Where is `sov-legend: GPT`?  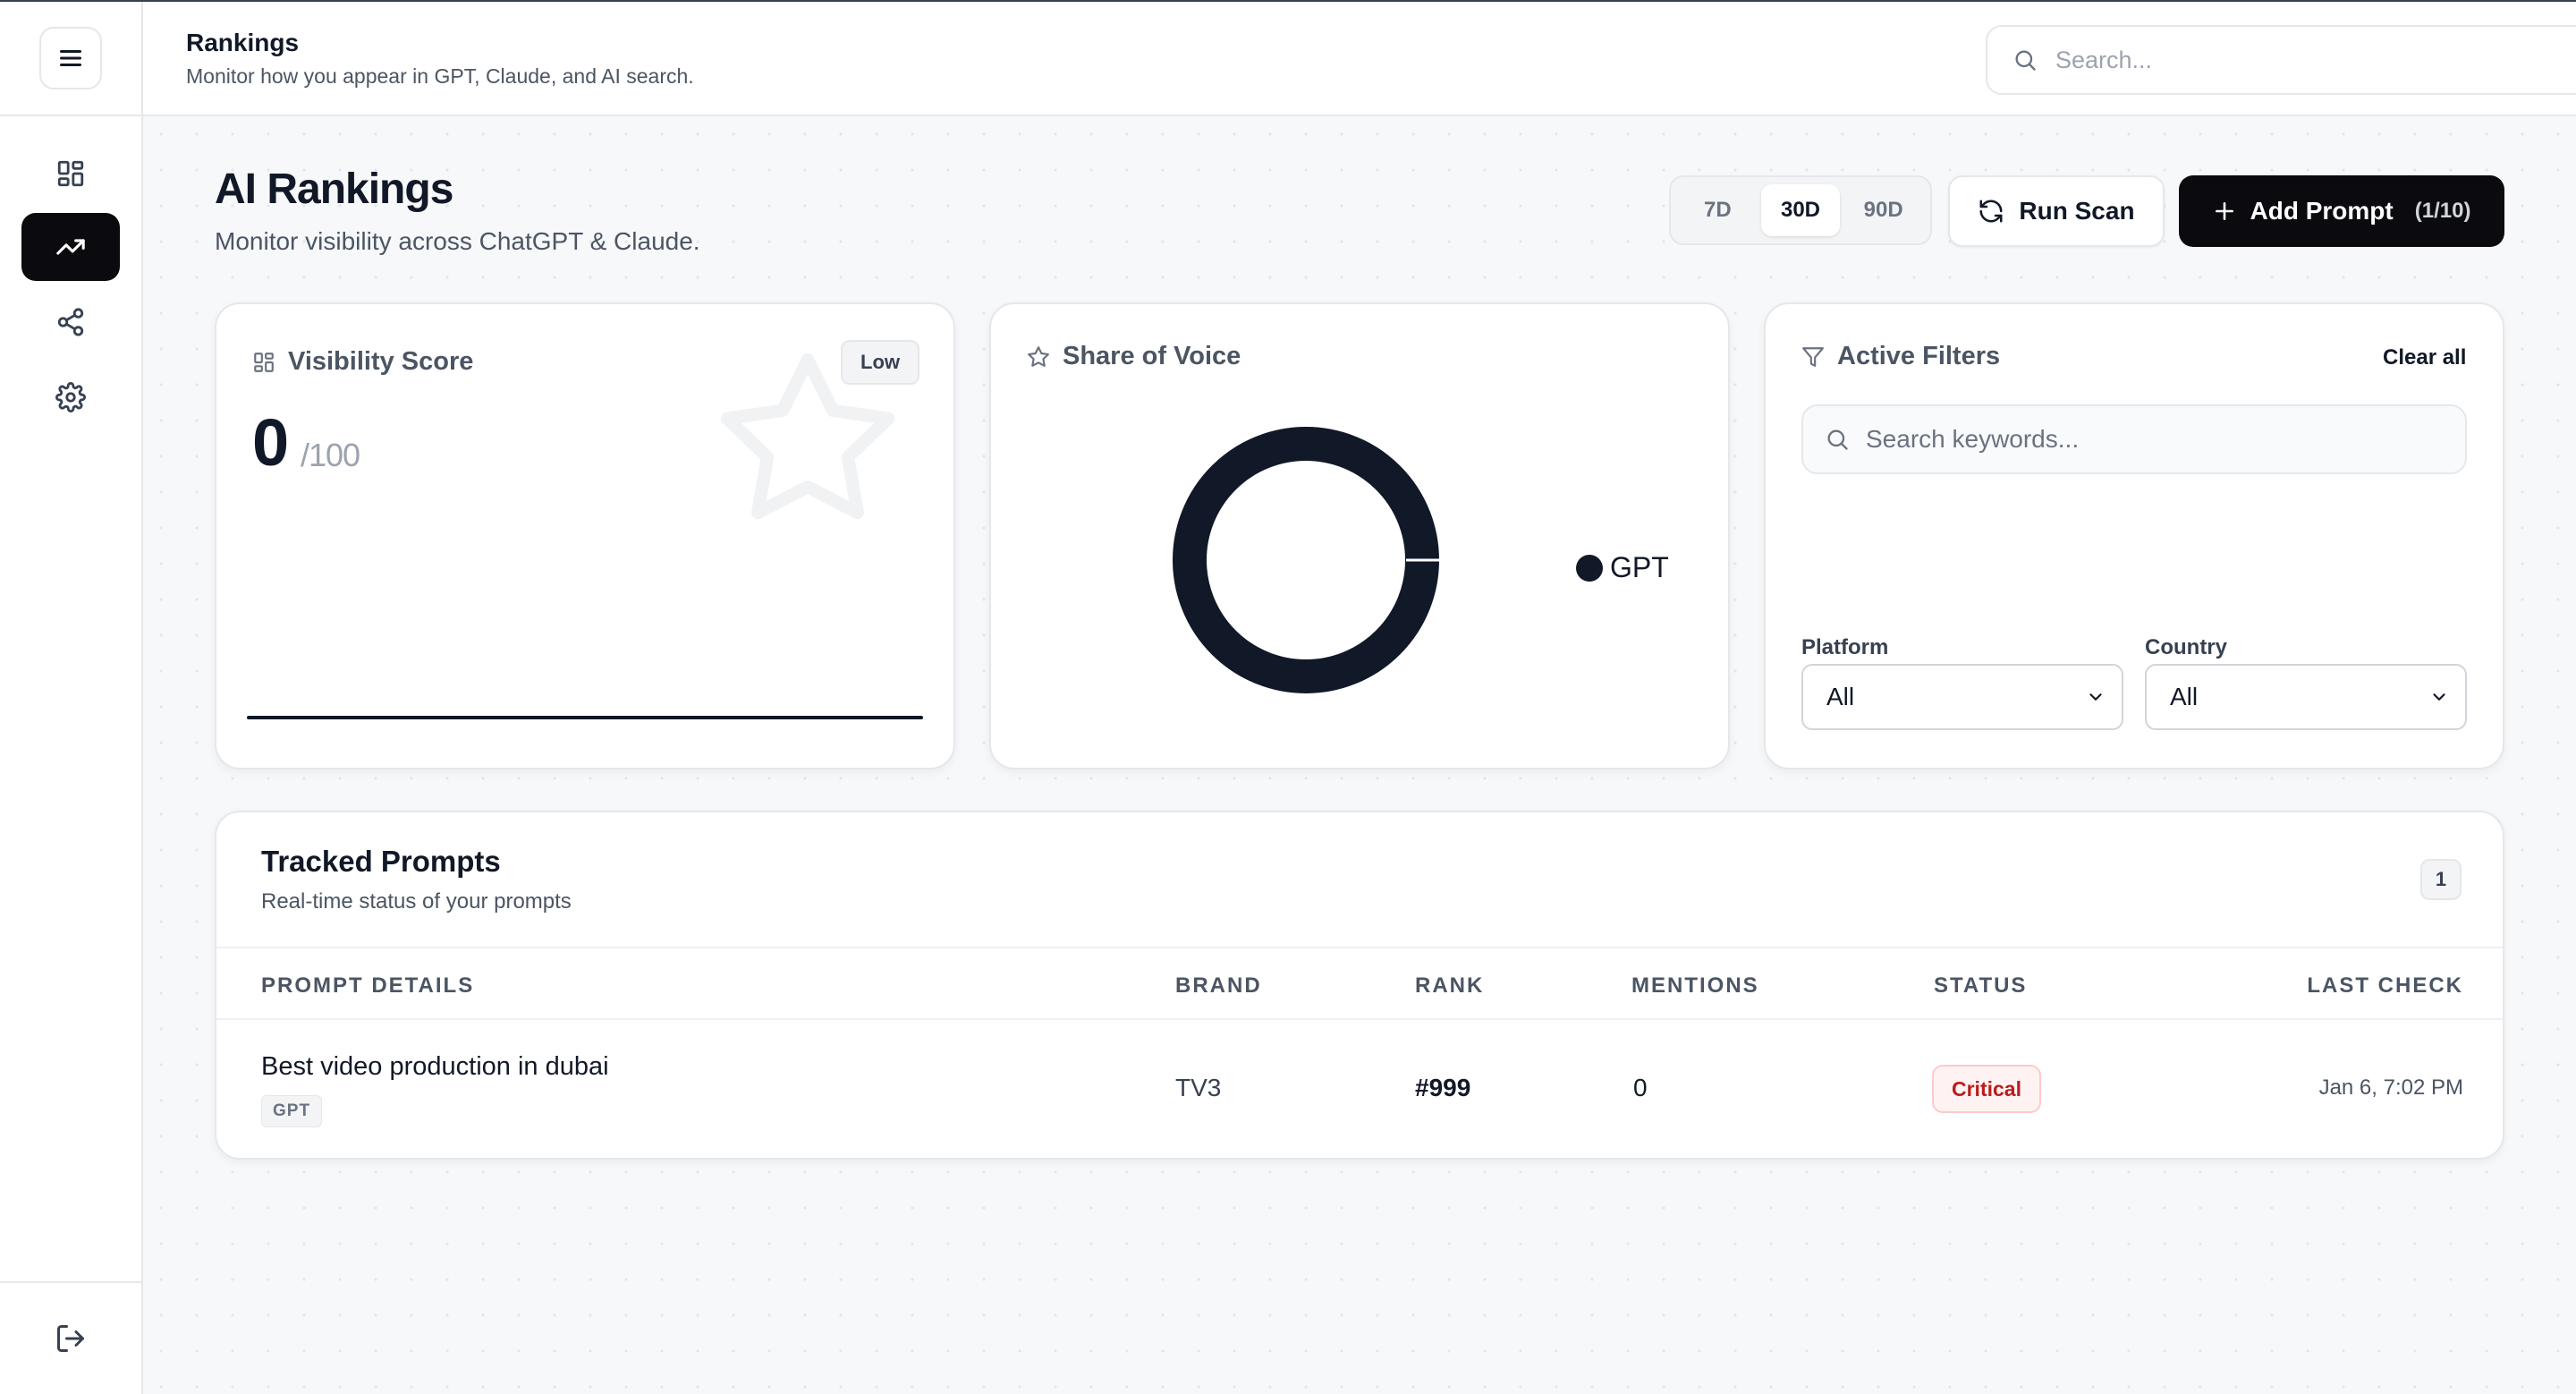 sov-legend: GPT is located at coordinates (1622, 567).